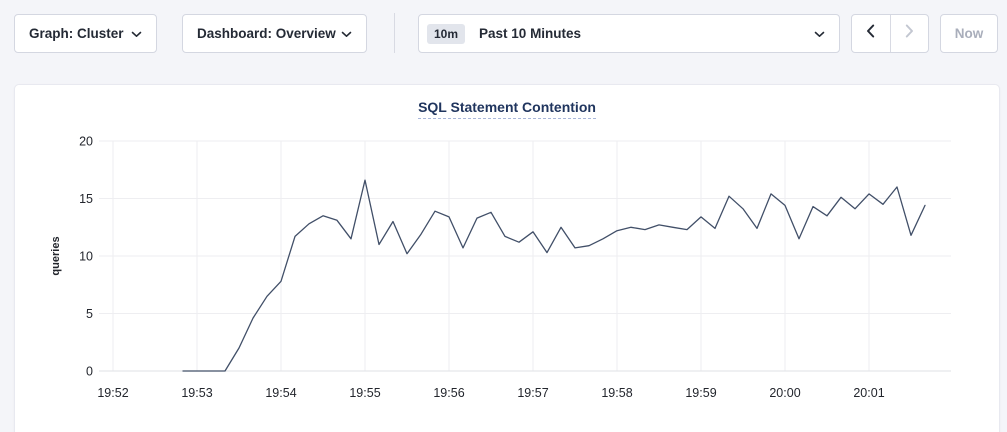  What do you see at coordinates (532, 393) in the screenshot?
I see `x-tick-label: 19:57` at bounding box center [532, 393].